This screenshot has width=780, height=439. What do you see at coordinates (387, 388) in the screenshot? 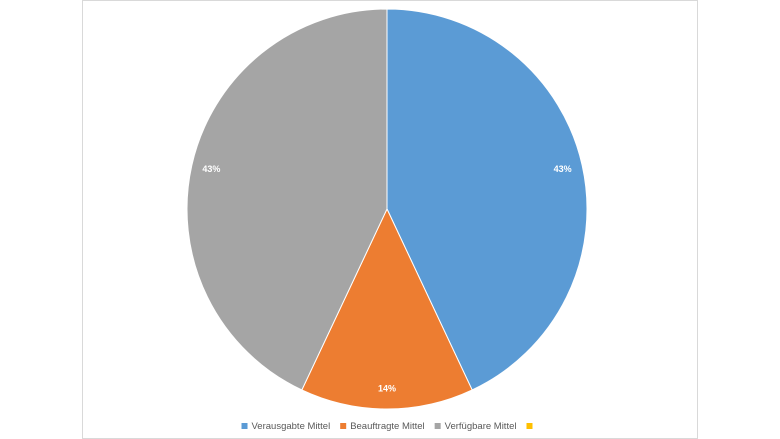
I see `data-label: 14%` at bounding box center [387, 388].